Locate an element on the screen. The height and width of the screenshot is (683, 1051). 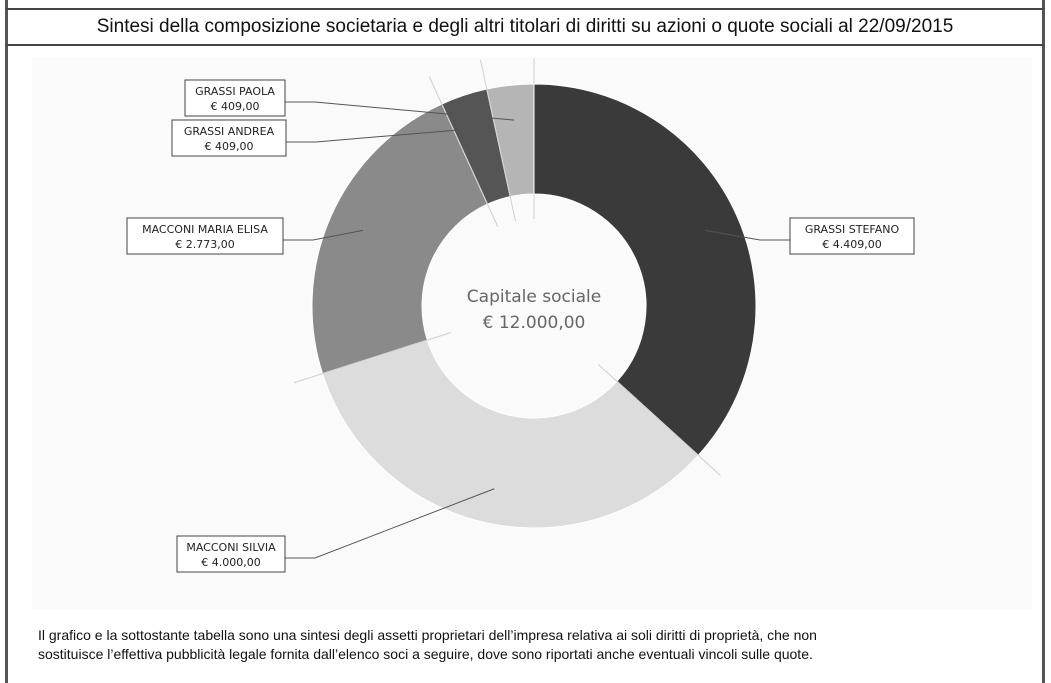
slice-name-label: MACCONI SILVIA is located at coordinates (231, 547).